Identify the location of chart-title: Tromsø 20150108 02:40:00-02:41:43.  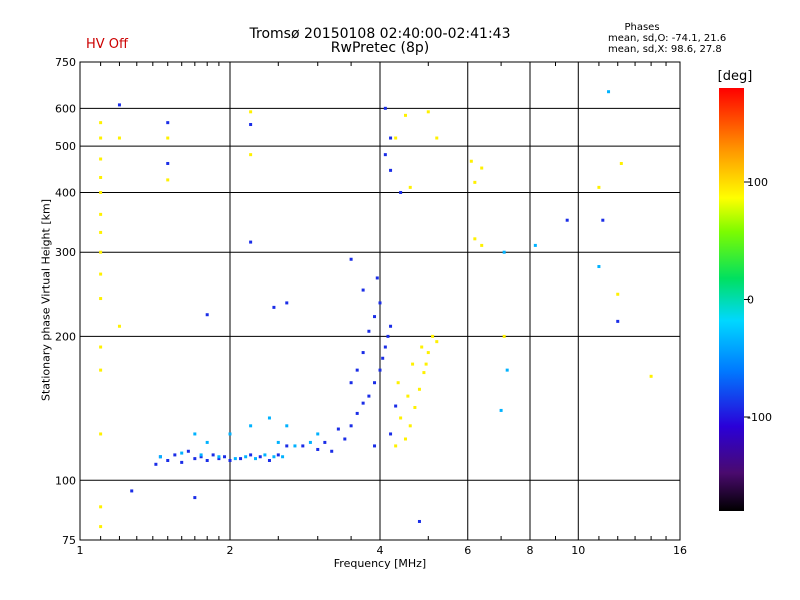
(380, 34).